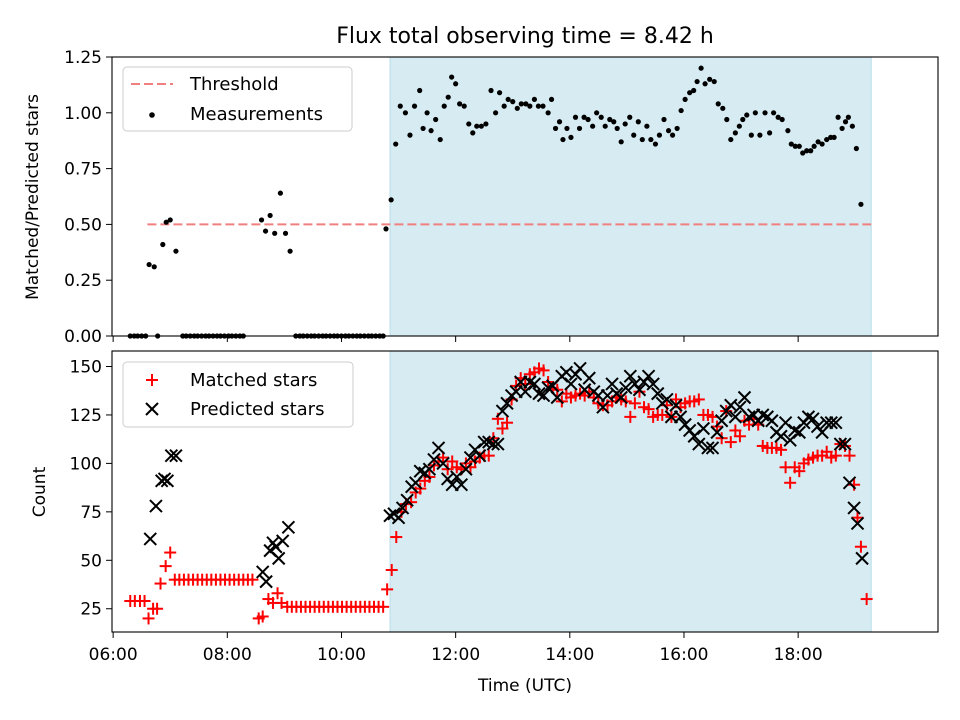 Image resolution: width=960 pixels, height=720 pixels. Describe the element at coordinates (683, 655) in the screenshot. I see `x-tick-label: 16:00` at that location.